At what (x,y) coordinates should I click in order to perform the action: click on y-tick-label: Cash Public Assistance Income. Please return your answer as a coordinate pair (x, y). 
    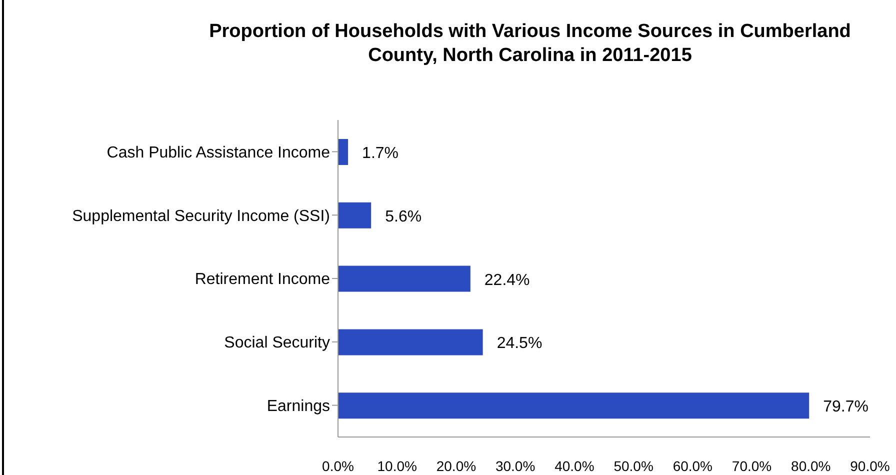
    Looking at the image, I should click on (218, 153).